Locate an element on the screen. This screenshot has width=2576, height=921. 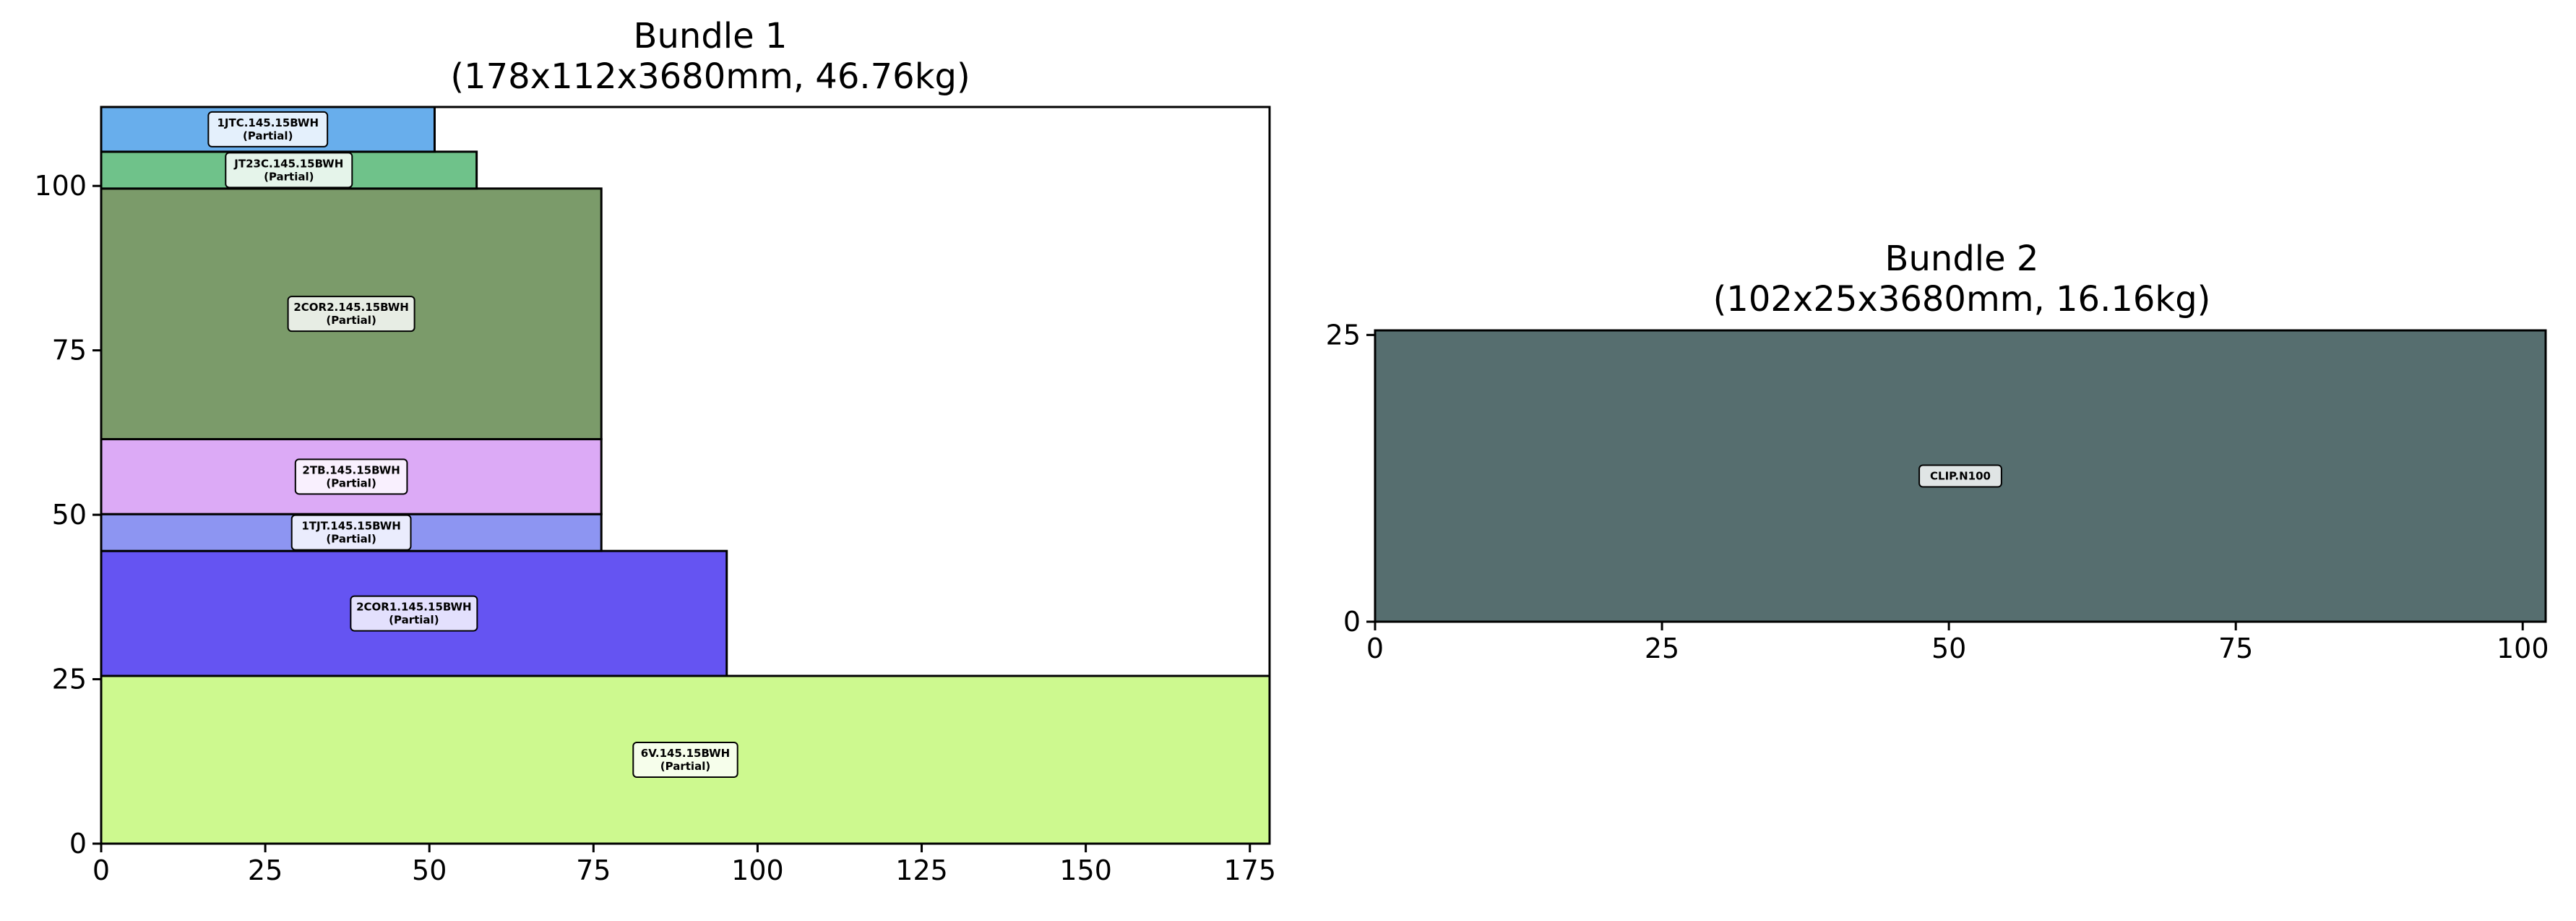
bundle-2-axes-frame is located at coordinates (1960, 476).